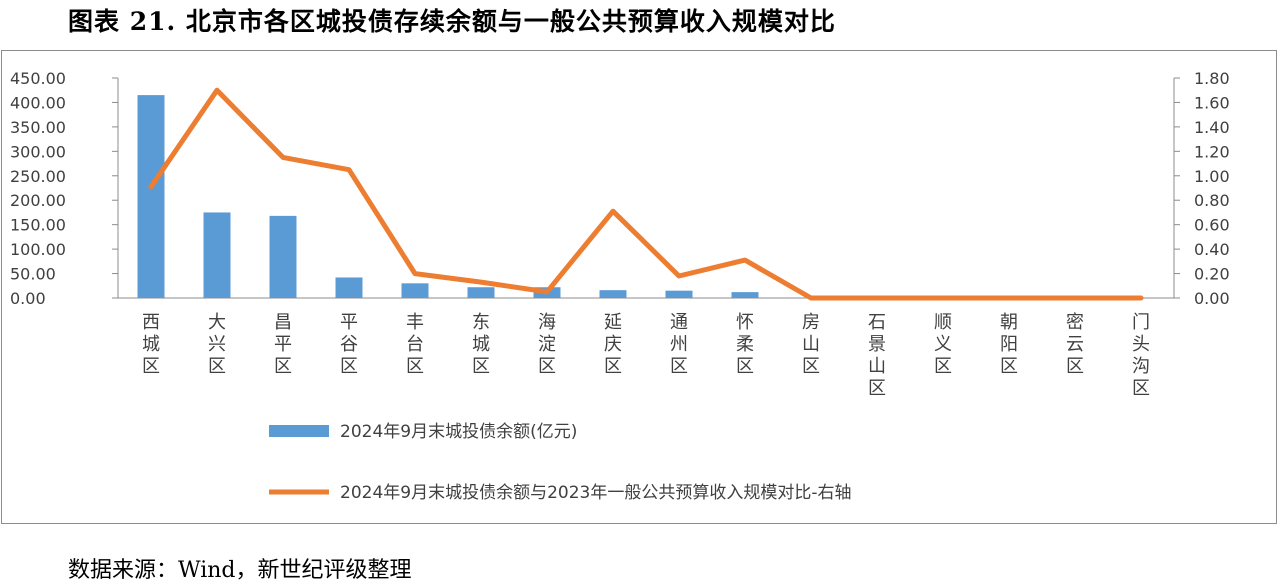 The height and width of the screenshot is (584, 1280). Describe the element at coordinates (1212, 298) in the screenshot. I see `right-tick-label: 0.00` at that location.